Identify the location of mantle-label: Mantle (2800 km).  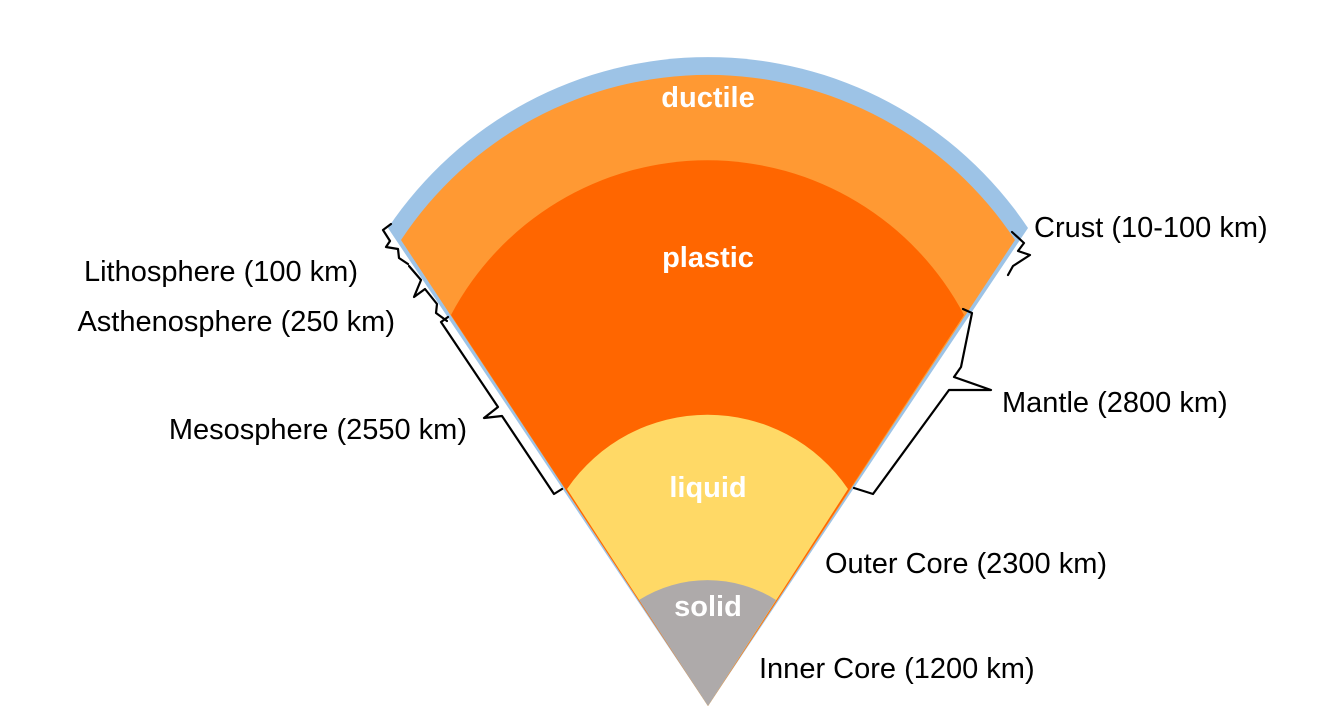
(1115, 403).